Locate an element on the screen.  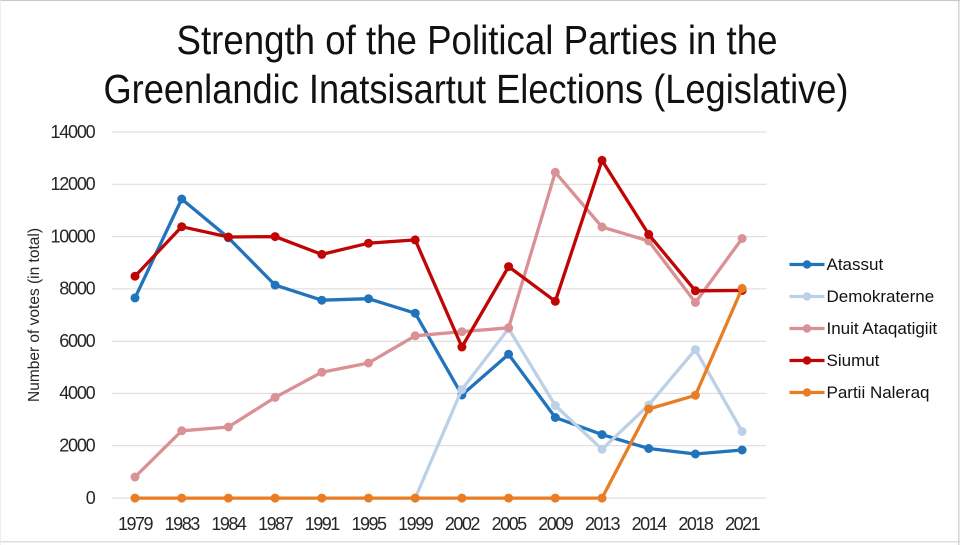
svg-text: 1999 is located at coordinates (416, 524).